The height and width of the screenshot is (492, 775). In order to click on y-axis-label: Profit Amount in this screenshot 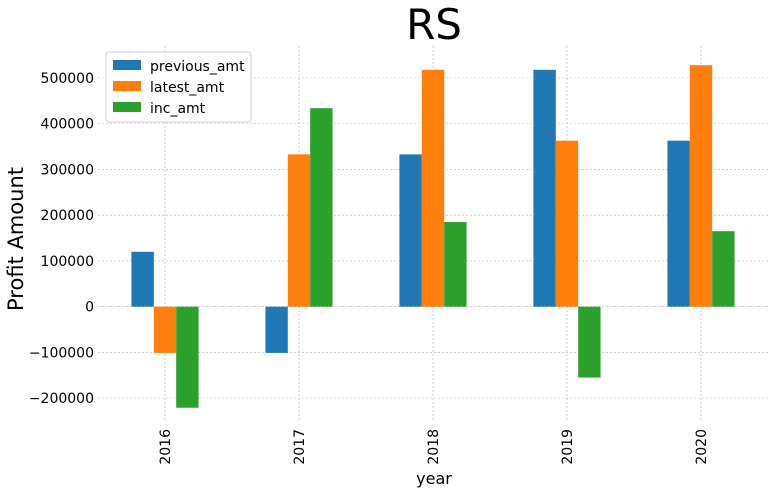, I will do `click(16, 239)`.